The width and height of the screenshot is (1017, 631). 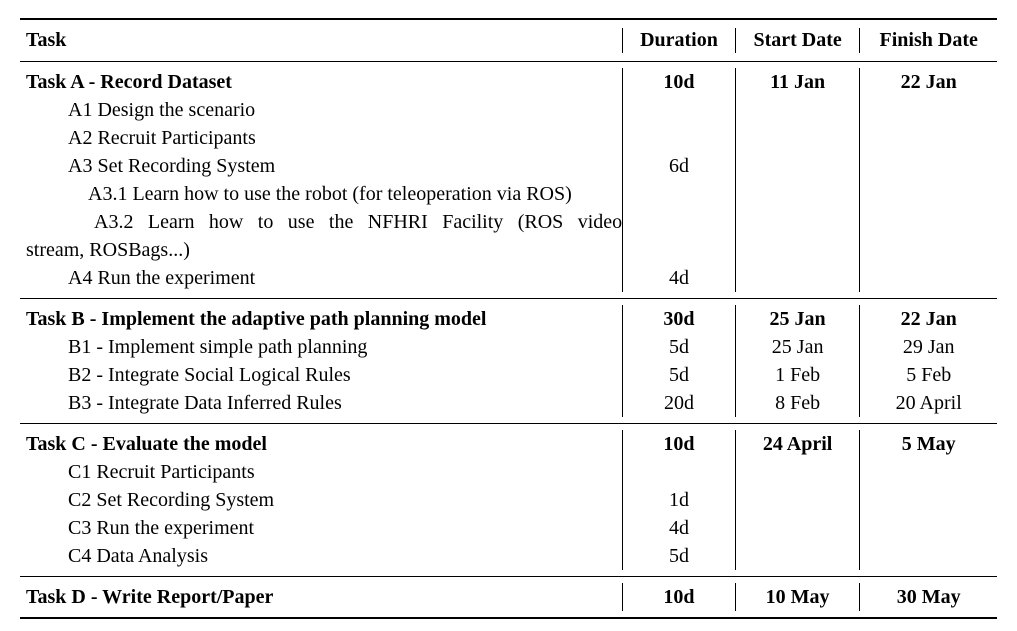 I want to click on top-rule, so click(x=508, y=19).